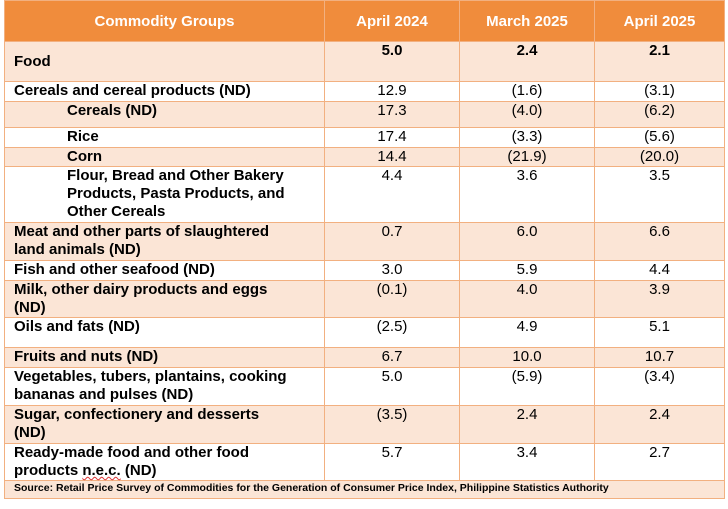 The width and height of the screenshot is (728, 509). Describe the element at coordinates (164, 61) in the screenshot. I see `row-label: Food` at that location.